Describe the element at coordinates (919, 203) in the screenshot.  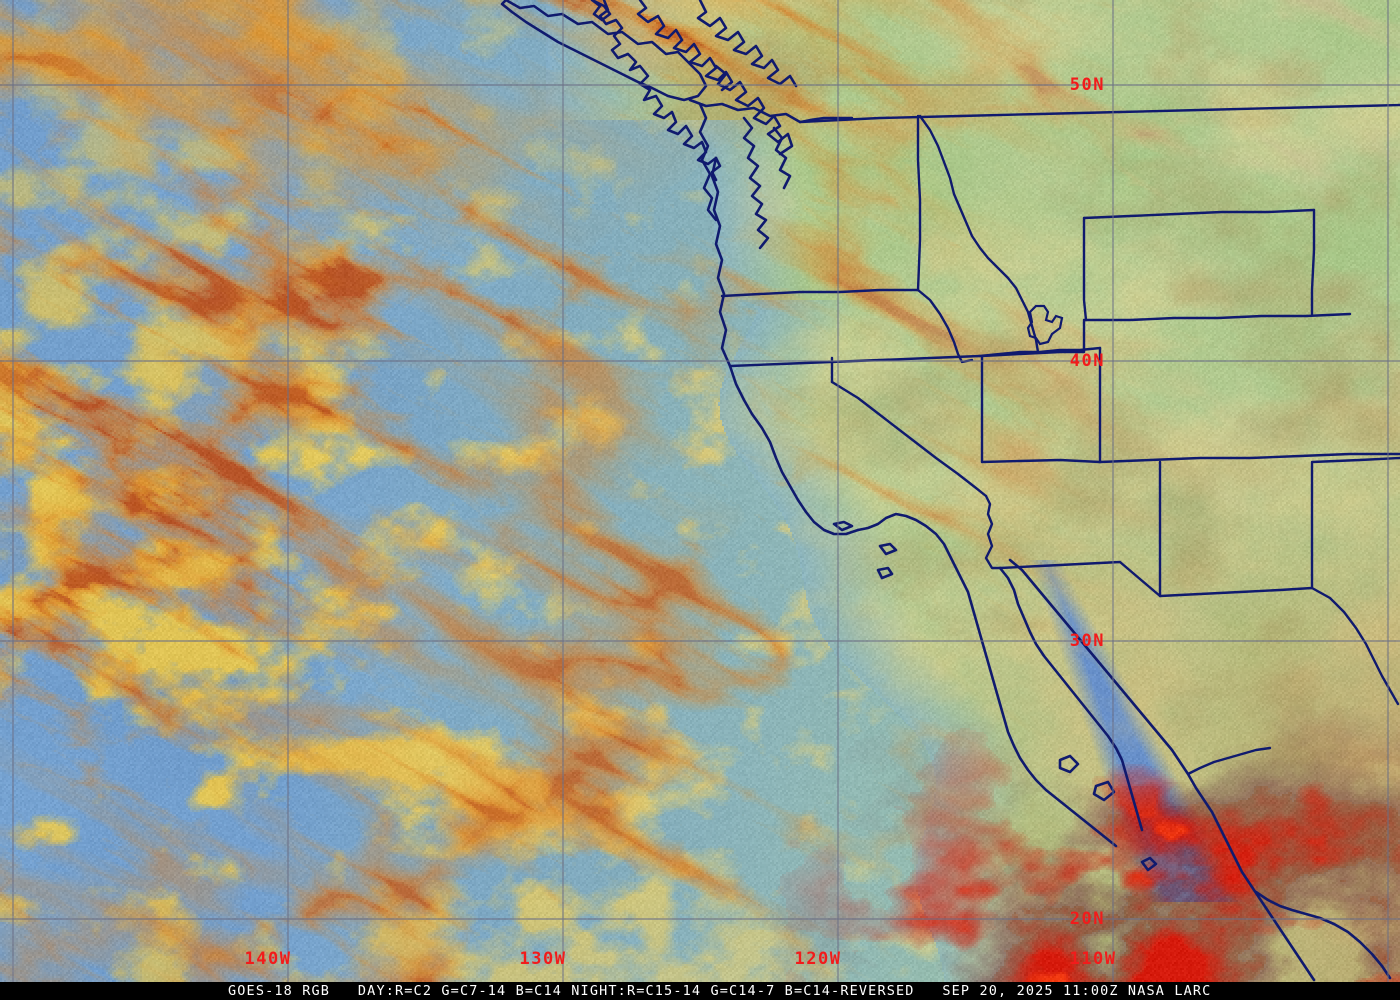
I see `border-washington-idaho` at that location.